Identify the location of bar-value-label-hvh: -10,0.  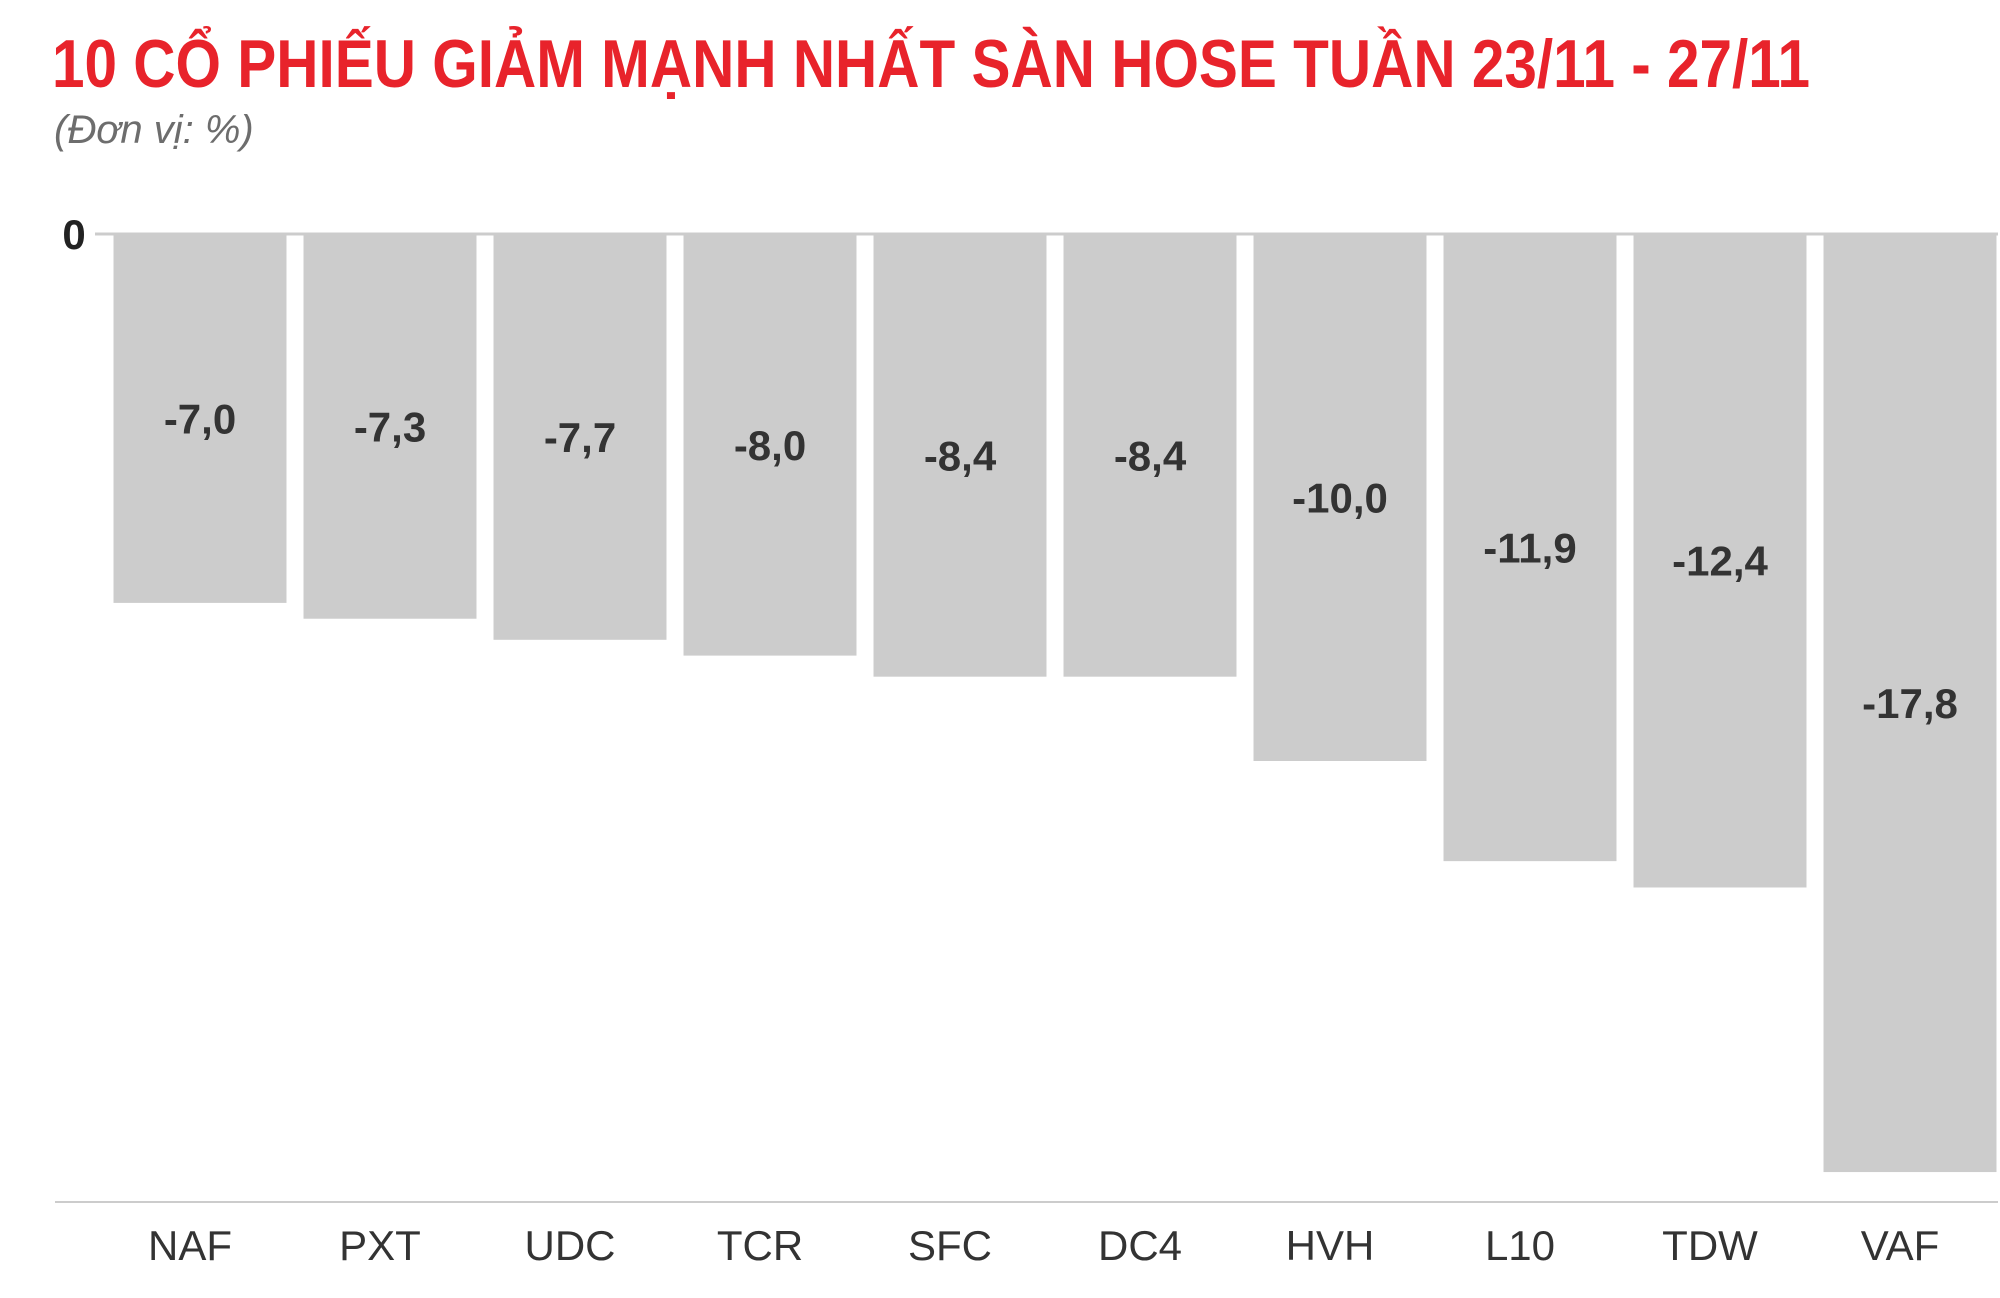
(1340, 498).